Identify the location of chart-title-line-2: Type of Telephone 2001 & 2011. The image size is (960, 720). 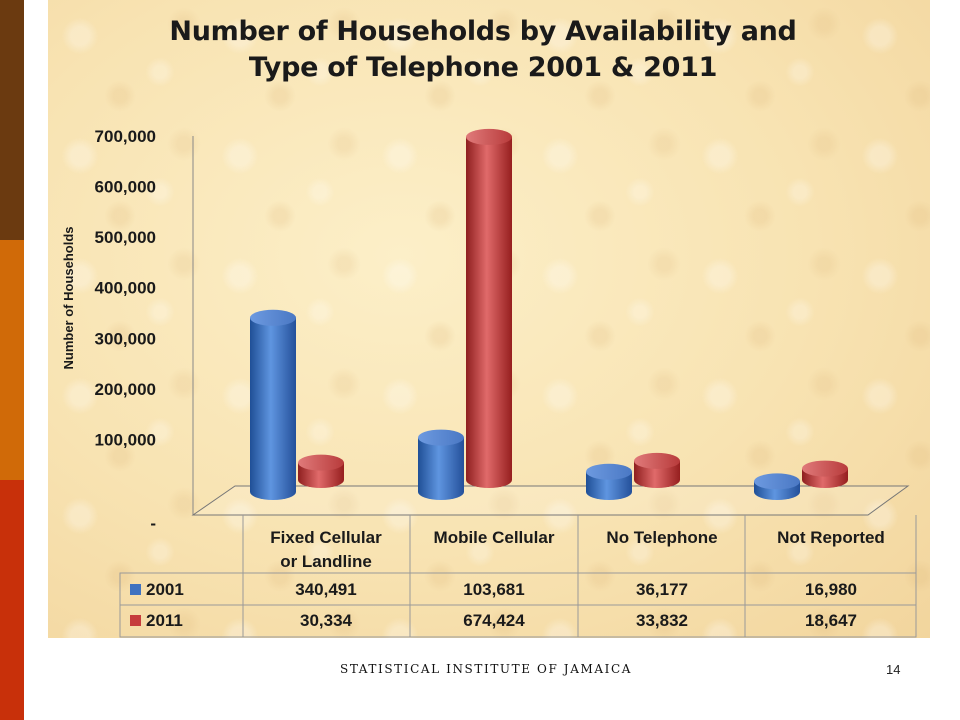
(483, 67).